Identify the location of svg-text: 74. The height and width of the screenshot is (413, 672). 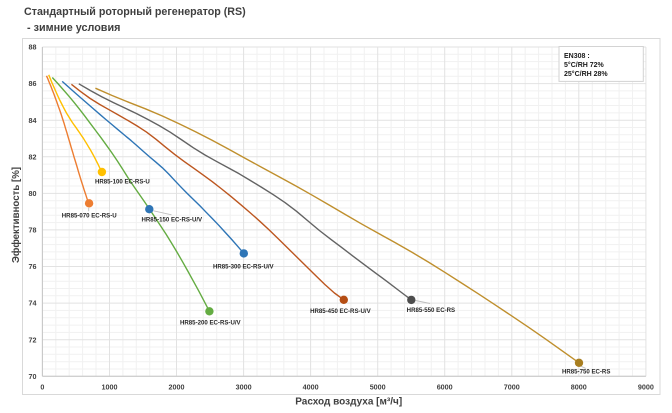
(33, 303).